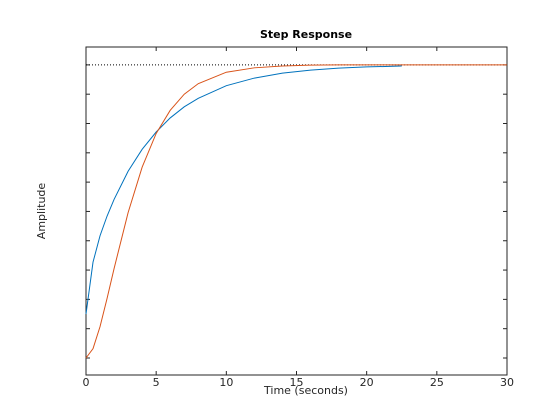 The image size is (560, 420). Describe the element at coordinates (41, 211) in the screenshot. I see `y-axis-label: Amplitude` at that location.